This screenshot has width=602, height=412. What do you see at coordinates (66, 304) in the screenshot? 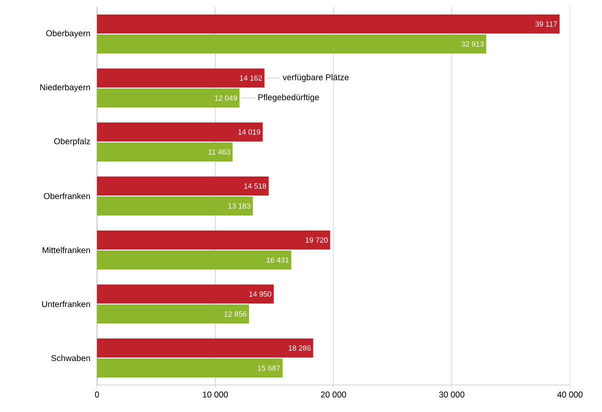
I see `y-tick-label: Unterfranken` at bounding box center [66, 304].